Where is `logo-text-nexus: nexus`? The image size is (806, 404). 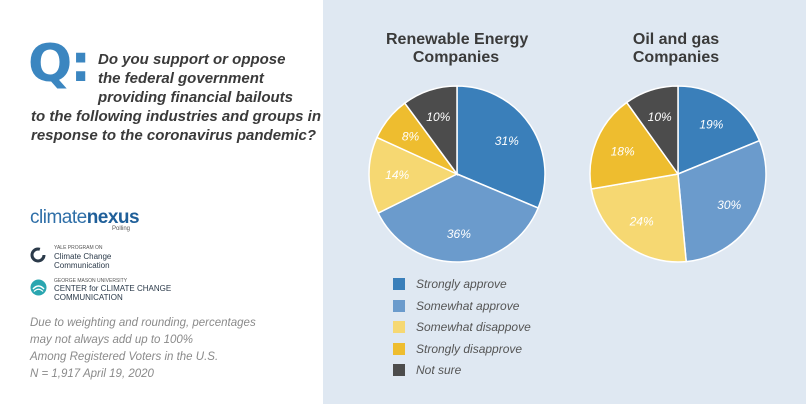
logo-text-nexus: nexus is located at coordinates (113, 217).